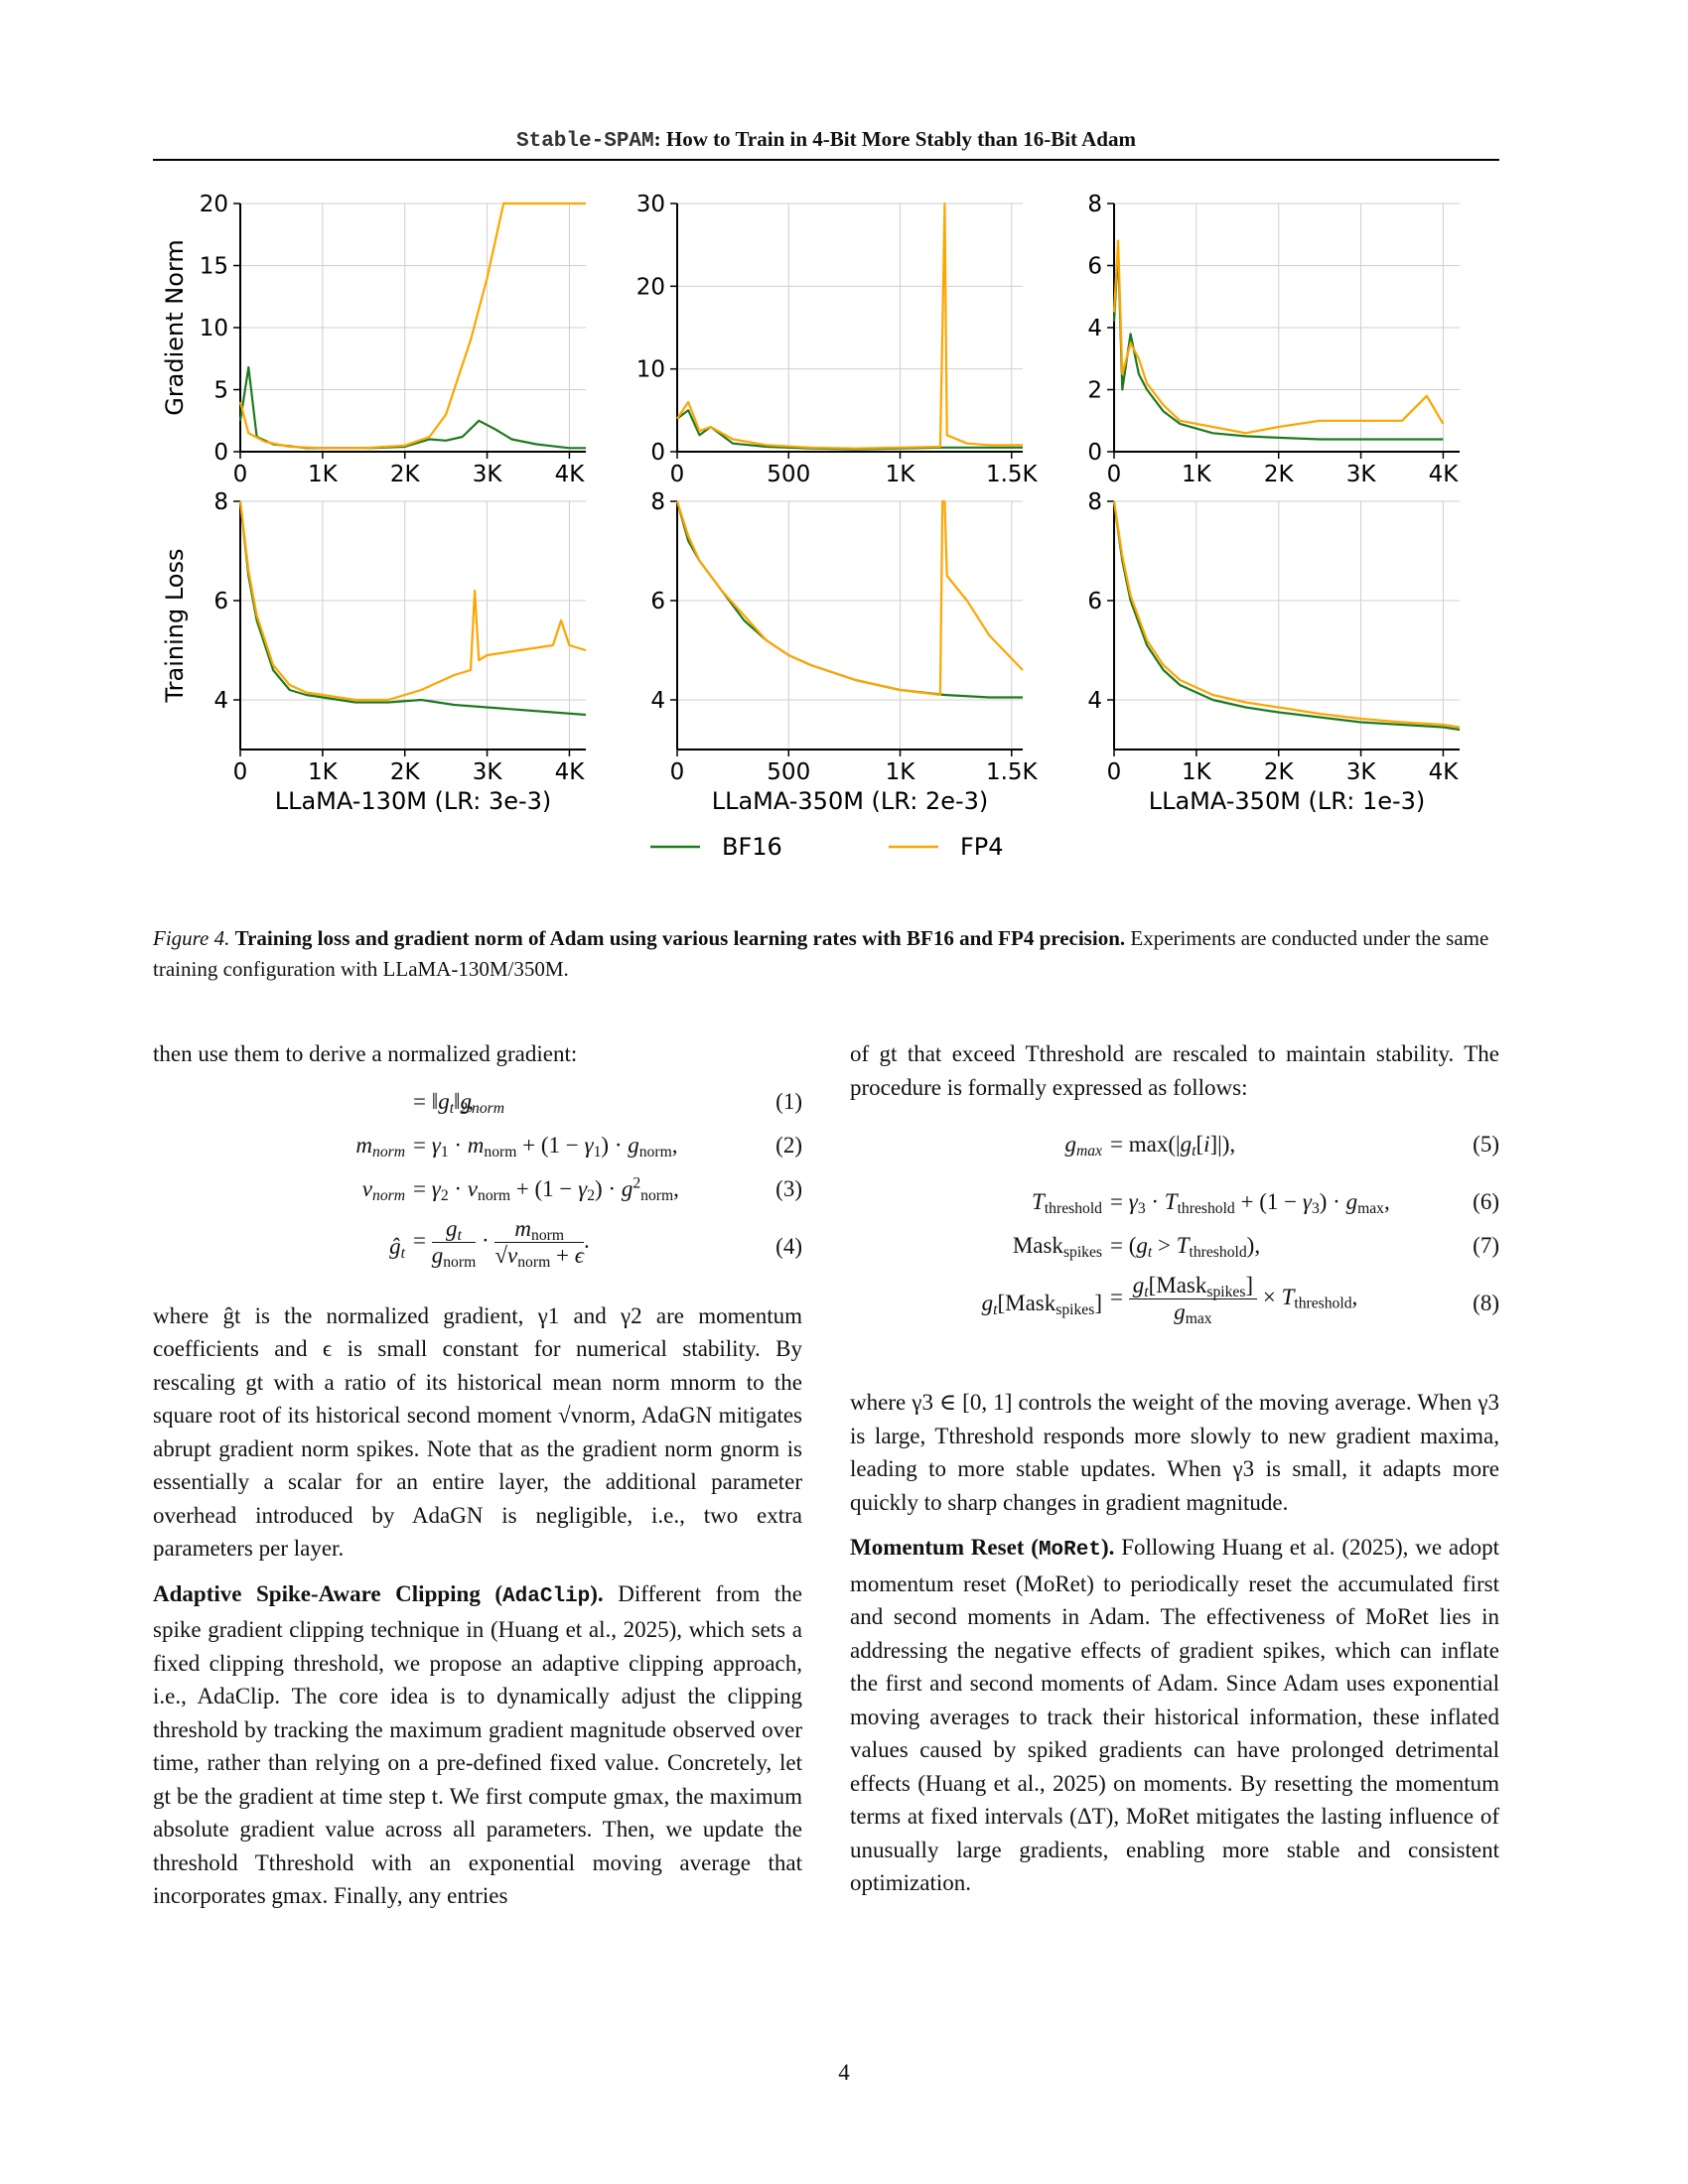 The image size is (1688, 2184). I want to click on equation-number: (3), so click(788, 1188).